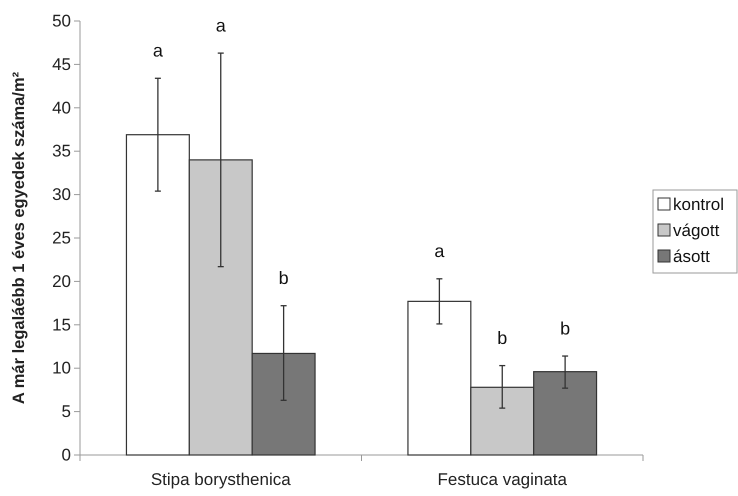 The height and width of the screenshot is (496, 738). What do you see at coordinates (61, 194) in the screenshot?
I see `y-tick-label: 30` at bounding box center [61, 194].